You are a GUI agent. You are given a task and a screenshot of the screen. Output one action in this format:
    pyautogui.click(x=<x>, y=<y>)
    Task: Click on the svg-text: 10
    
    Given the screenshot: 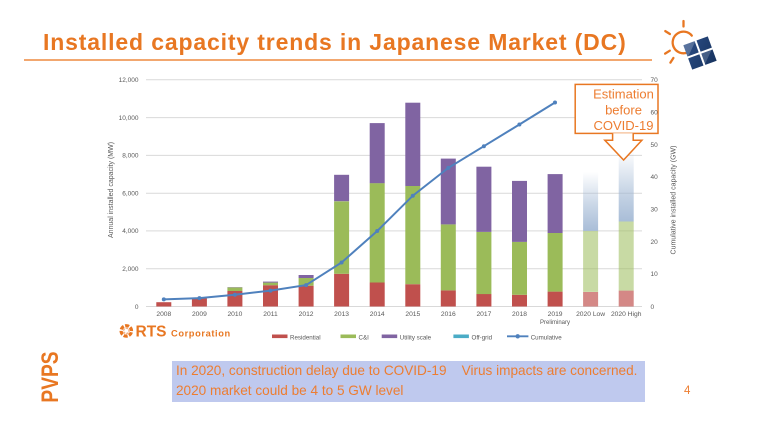 What is the action you would take?
    pyautogui.click(x=655, y=274)
    